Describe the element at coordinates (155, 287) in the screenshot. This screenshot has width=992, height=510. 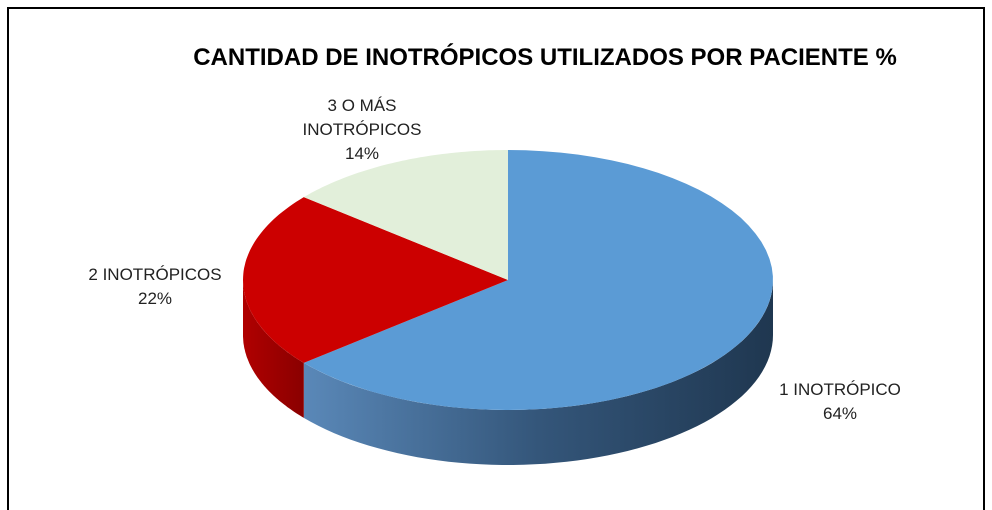
I see `data-label: 2 INOTRÓPICOS 22%` at that location.